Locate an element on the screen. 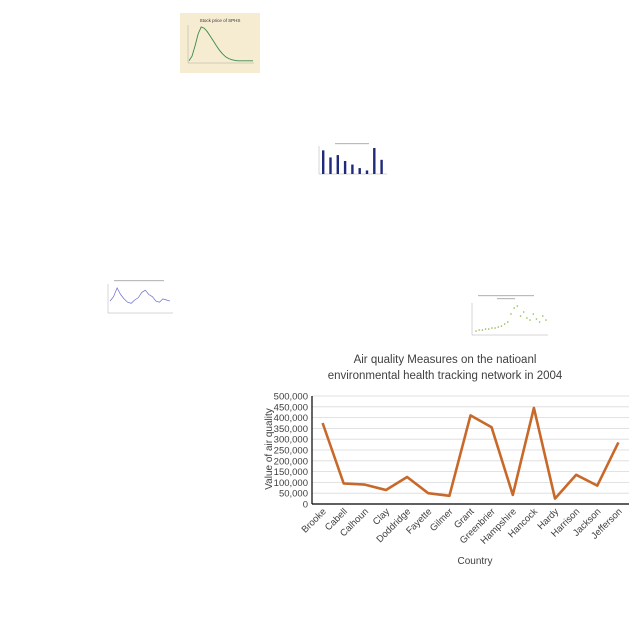 The width and height of the screenshot is (640, 640). y-tick-label: 200,000 is located at coordinates (291, 461).